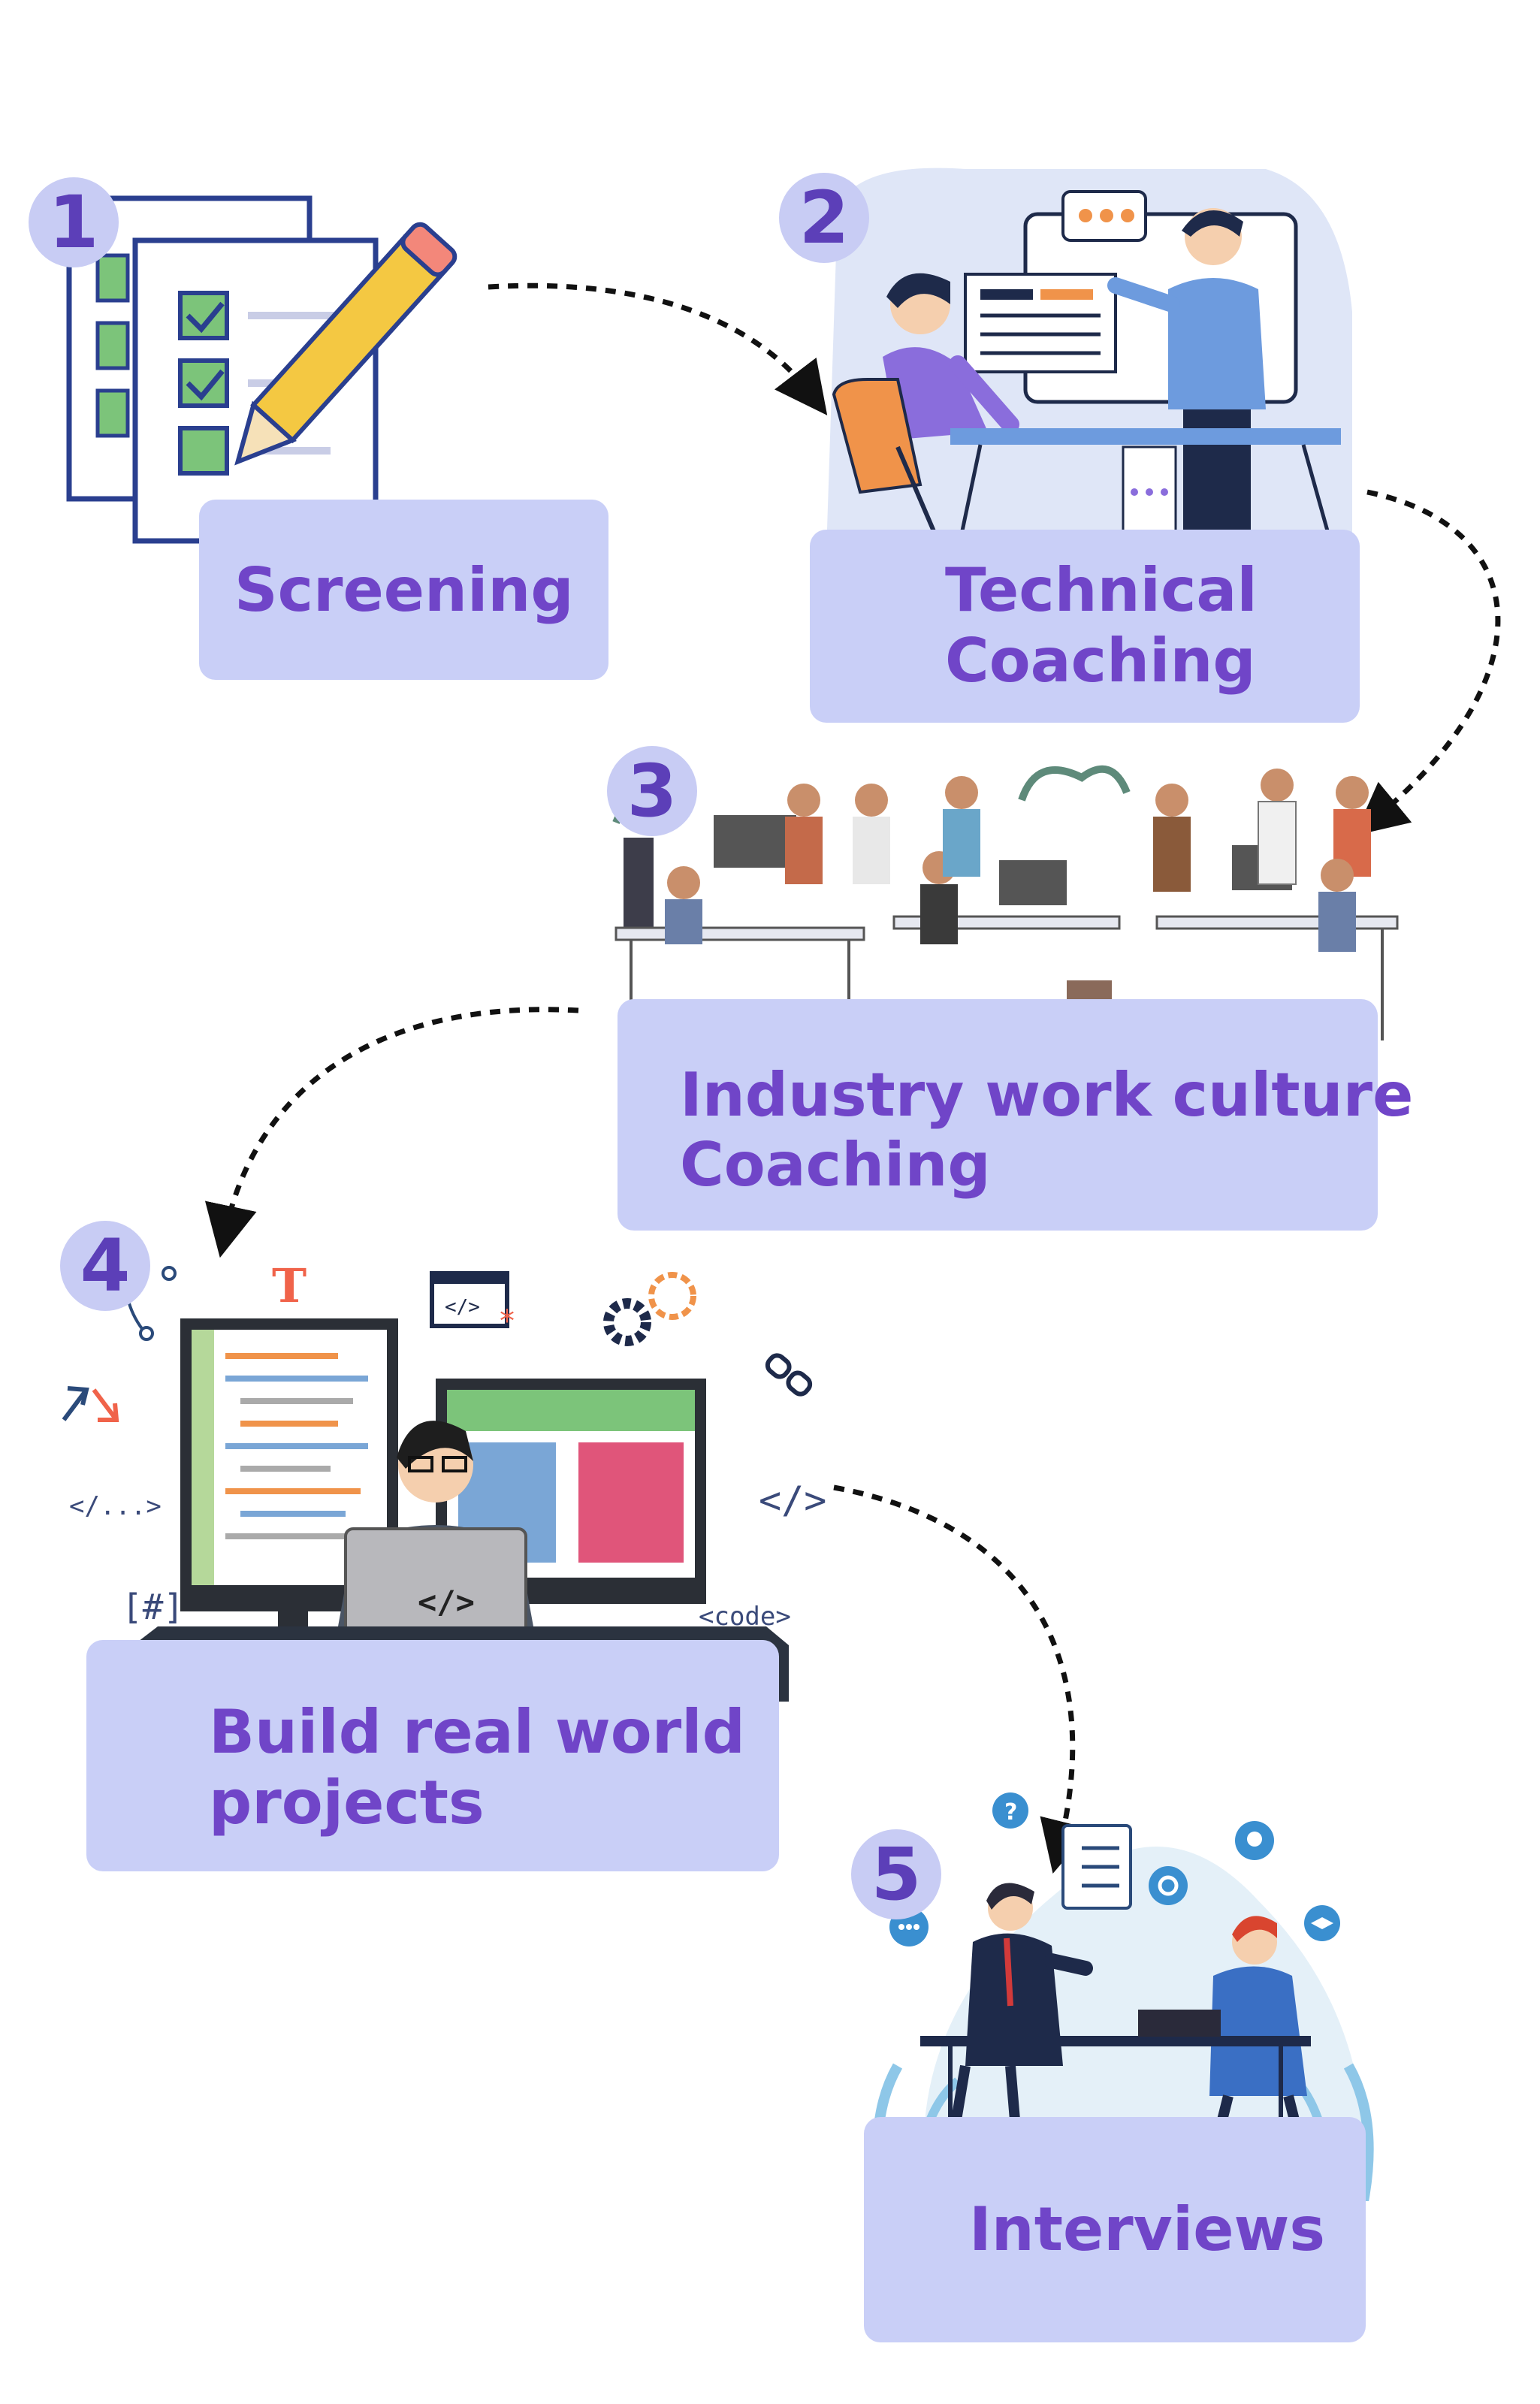 The width and height of the screenshot is (1540, 2404). I want to click on link-icon, so click(789, 1375).